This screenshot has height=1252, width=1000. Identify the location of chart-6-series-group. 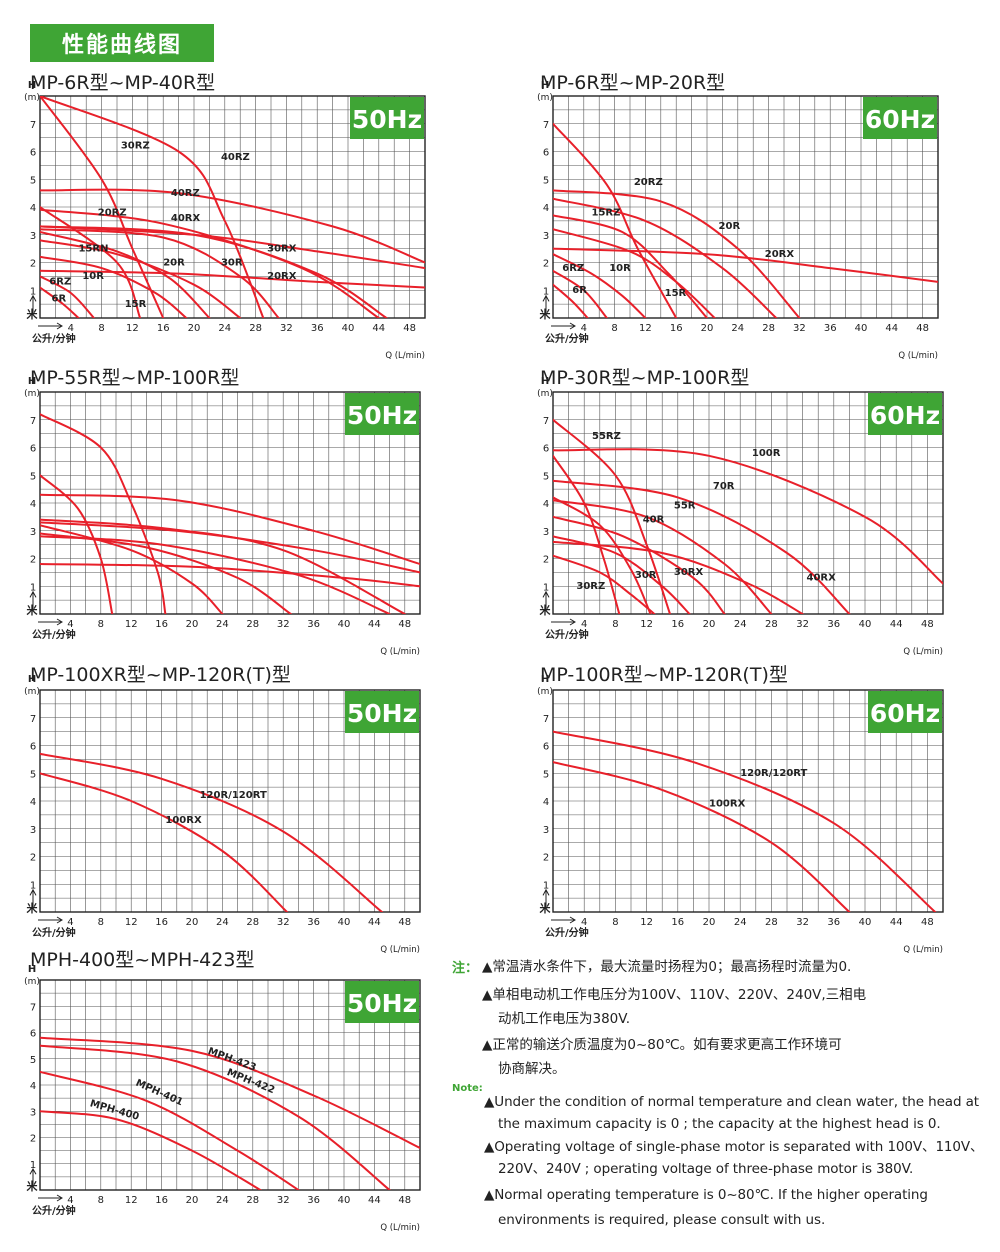
(745, 821).